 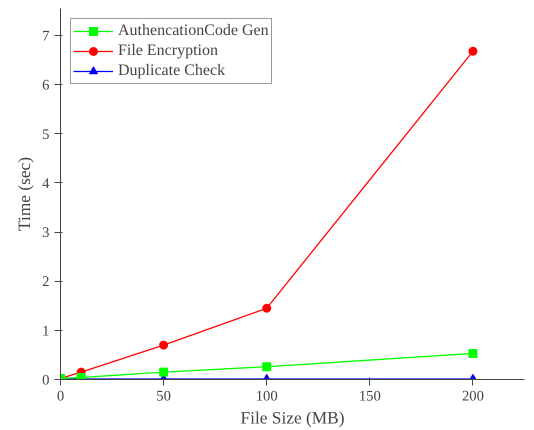 I want to click on y-tick-label: 7, so click(x=46, y=36).